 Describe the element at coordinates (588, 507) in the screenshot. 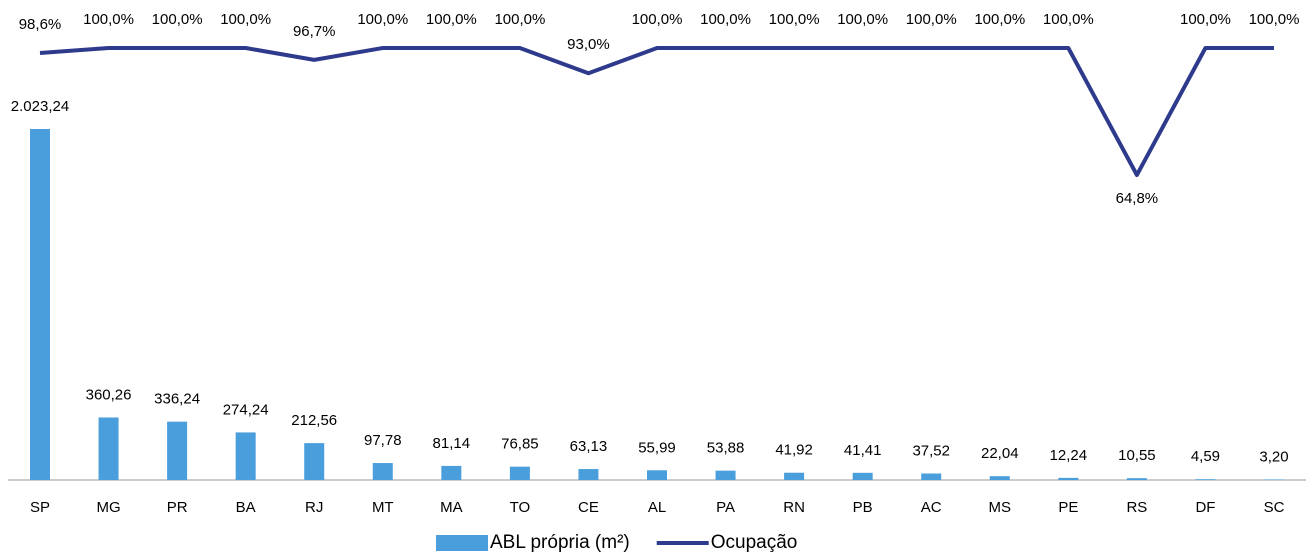

I see `x-tick-label: CE` at that location.